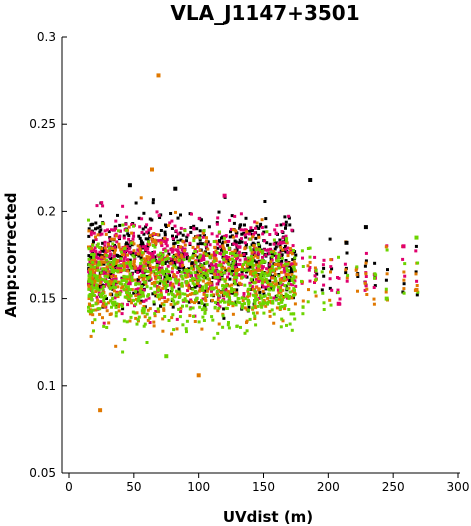 The height and width of the screenshot is (526, 471). Describe the element at coordinates (46, 211) in the screenshot. I see `y-tick-label: 0.2` at that location.